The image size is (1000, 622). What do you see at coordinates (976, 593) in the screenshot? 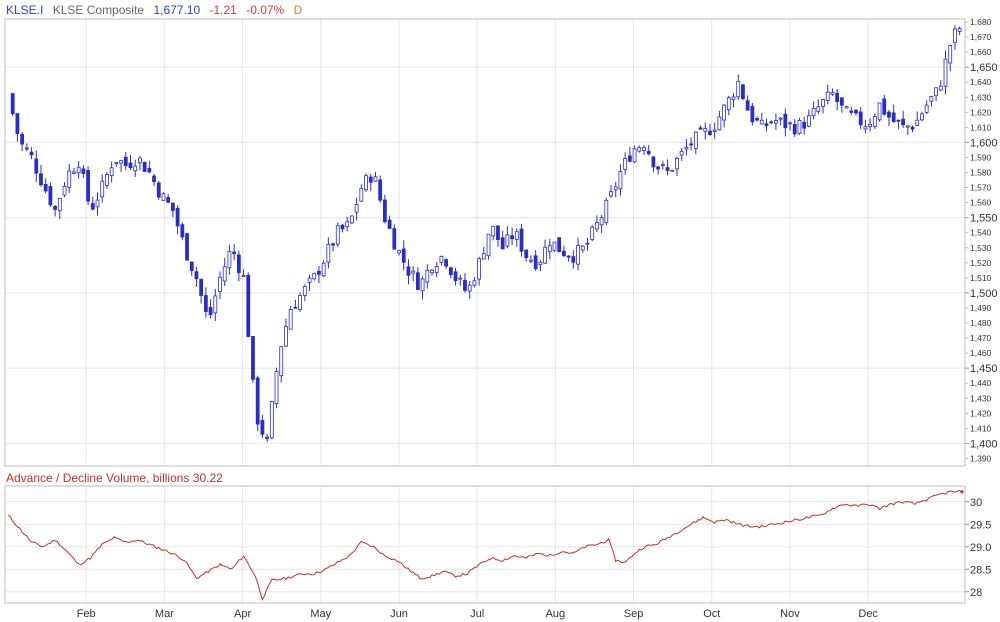
I see `lower-y-tick-label: 28` at bounding box center [976, 593].